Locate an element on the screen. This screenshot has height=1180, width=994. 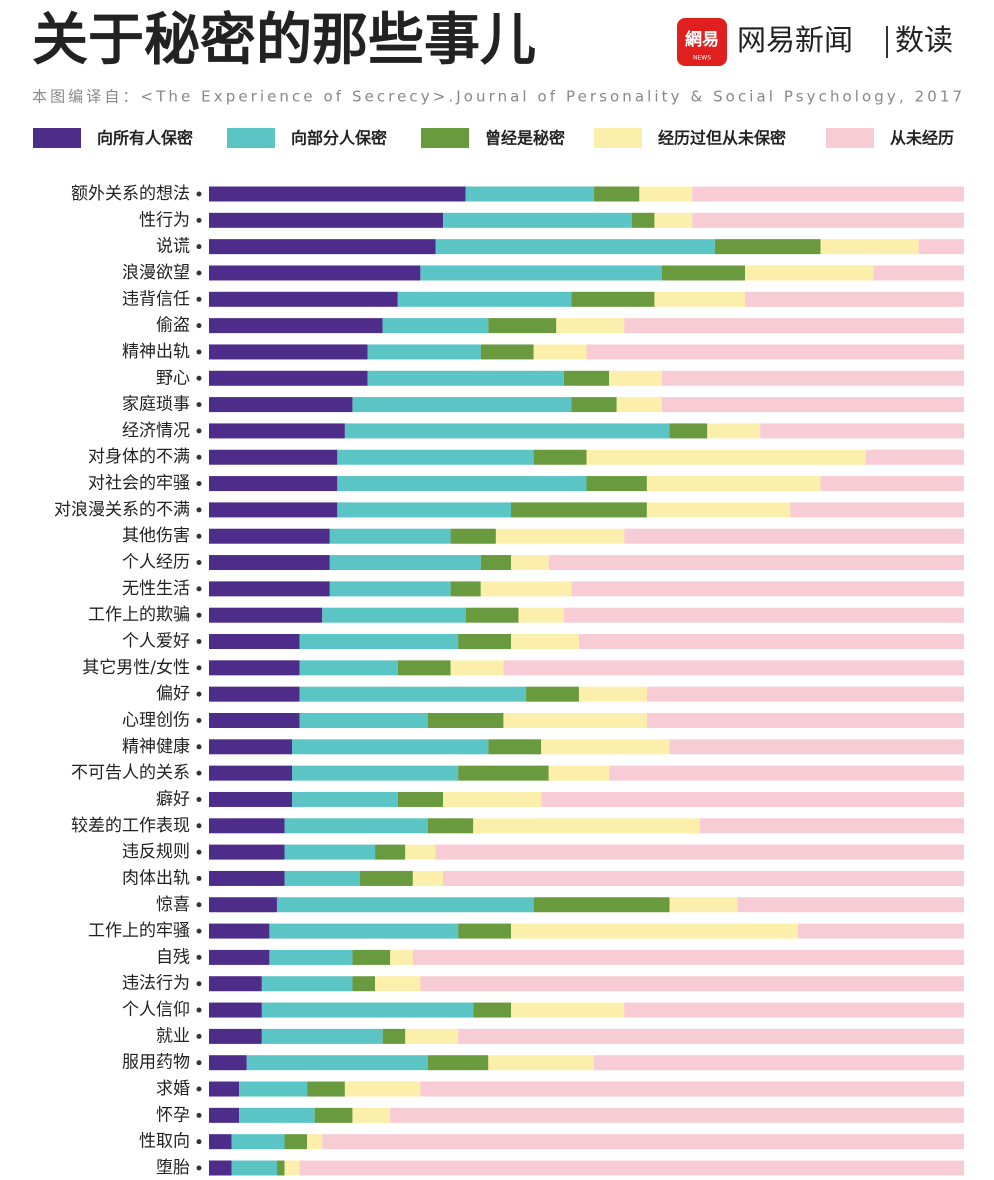
y-tick-label: 浪漫欲望 is located at coordinates (156, 273).